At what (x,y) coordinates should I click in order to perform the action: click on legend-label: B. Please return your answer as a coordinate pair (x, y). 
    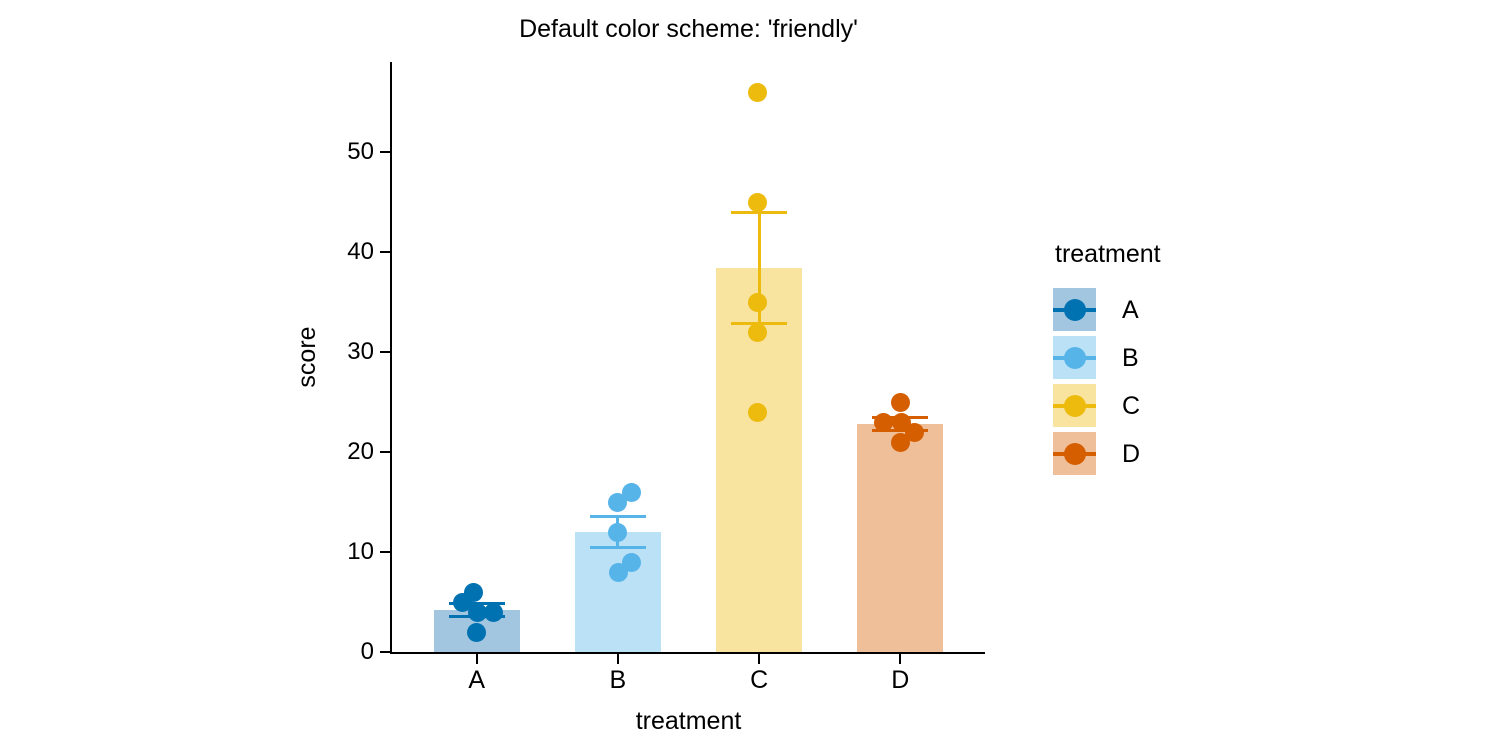
    Looking at the image, I should click on (1130, 357).